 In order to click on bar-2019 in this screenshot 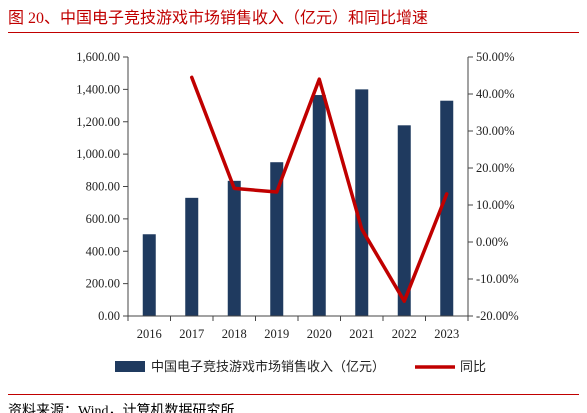, I will do `click(277, 239)`.